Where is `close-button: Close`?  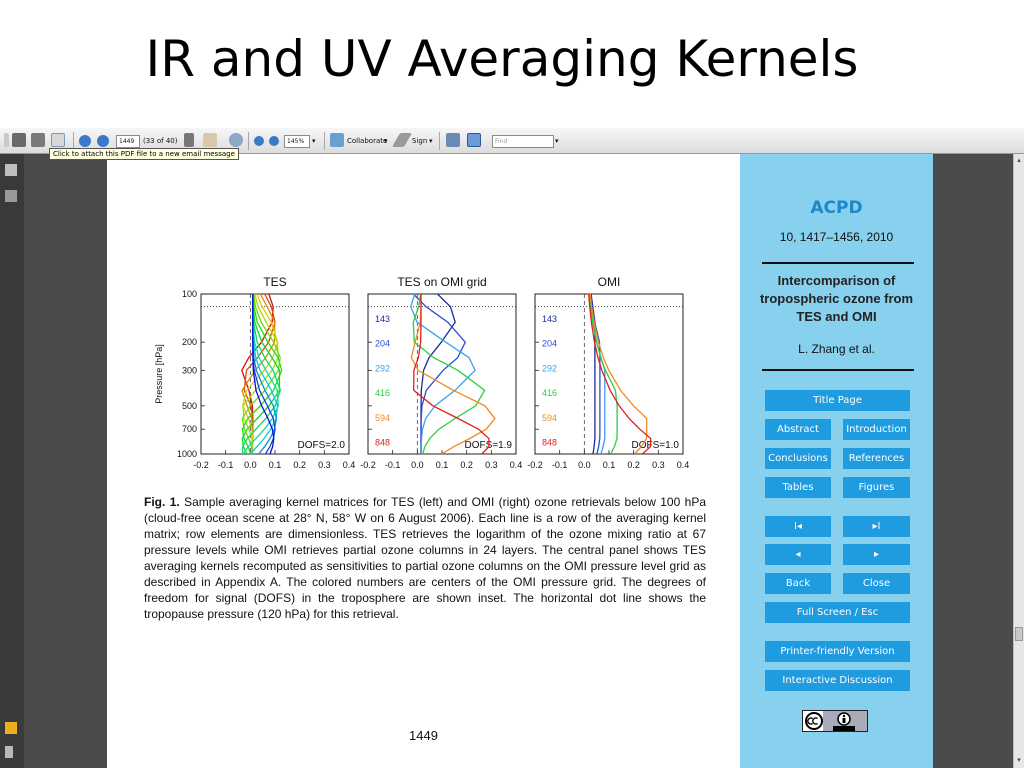
close-button: Close is located at coordinates (876, 583).